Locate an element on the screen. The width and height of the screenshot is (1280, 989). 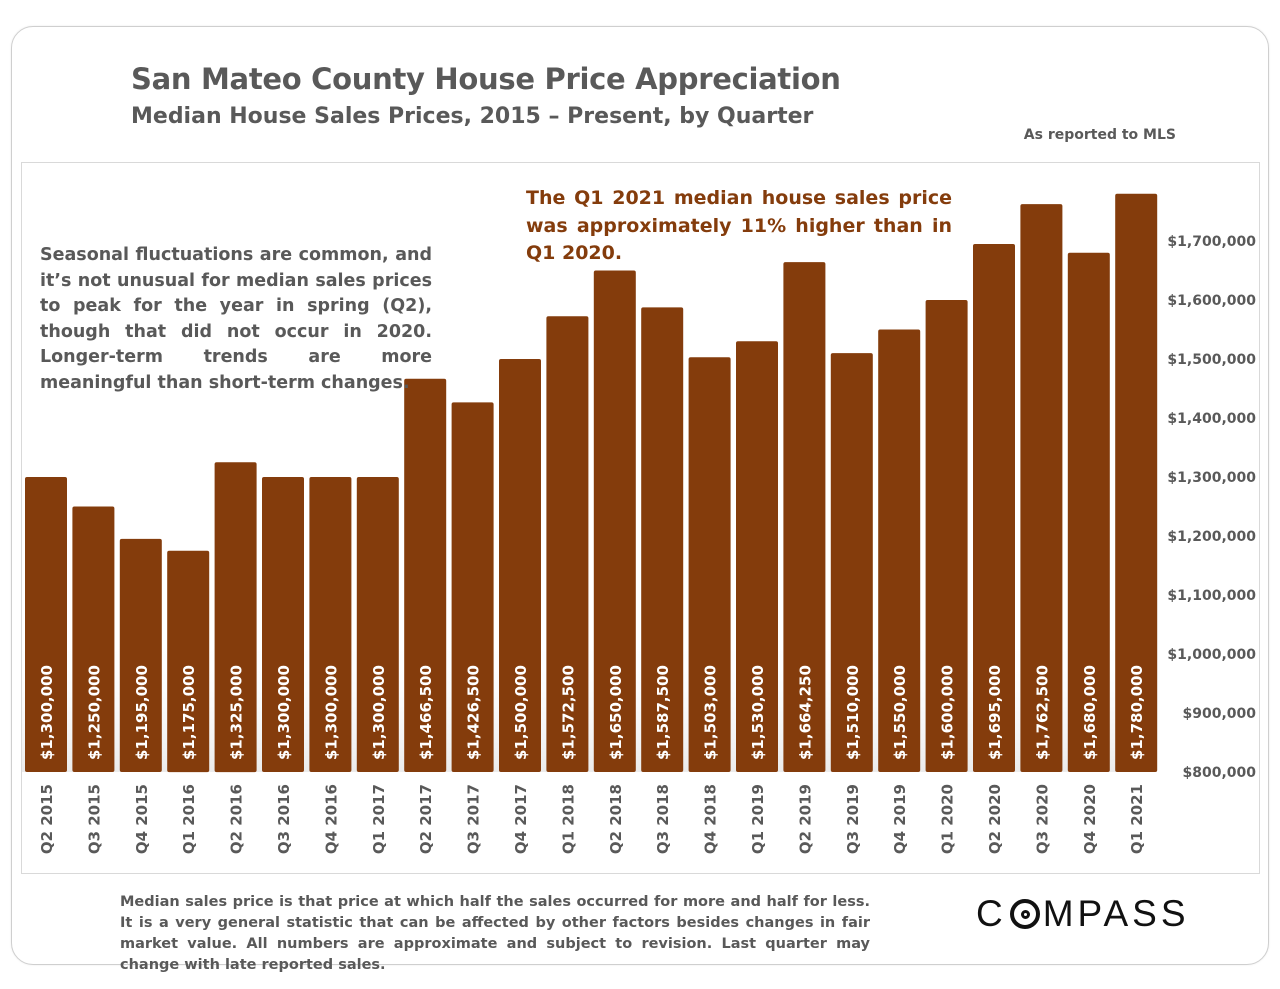
bar-q1-2021 is located at coordinates (1136, 483).